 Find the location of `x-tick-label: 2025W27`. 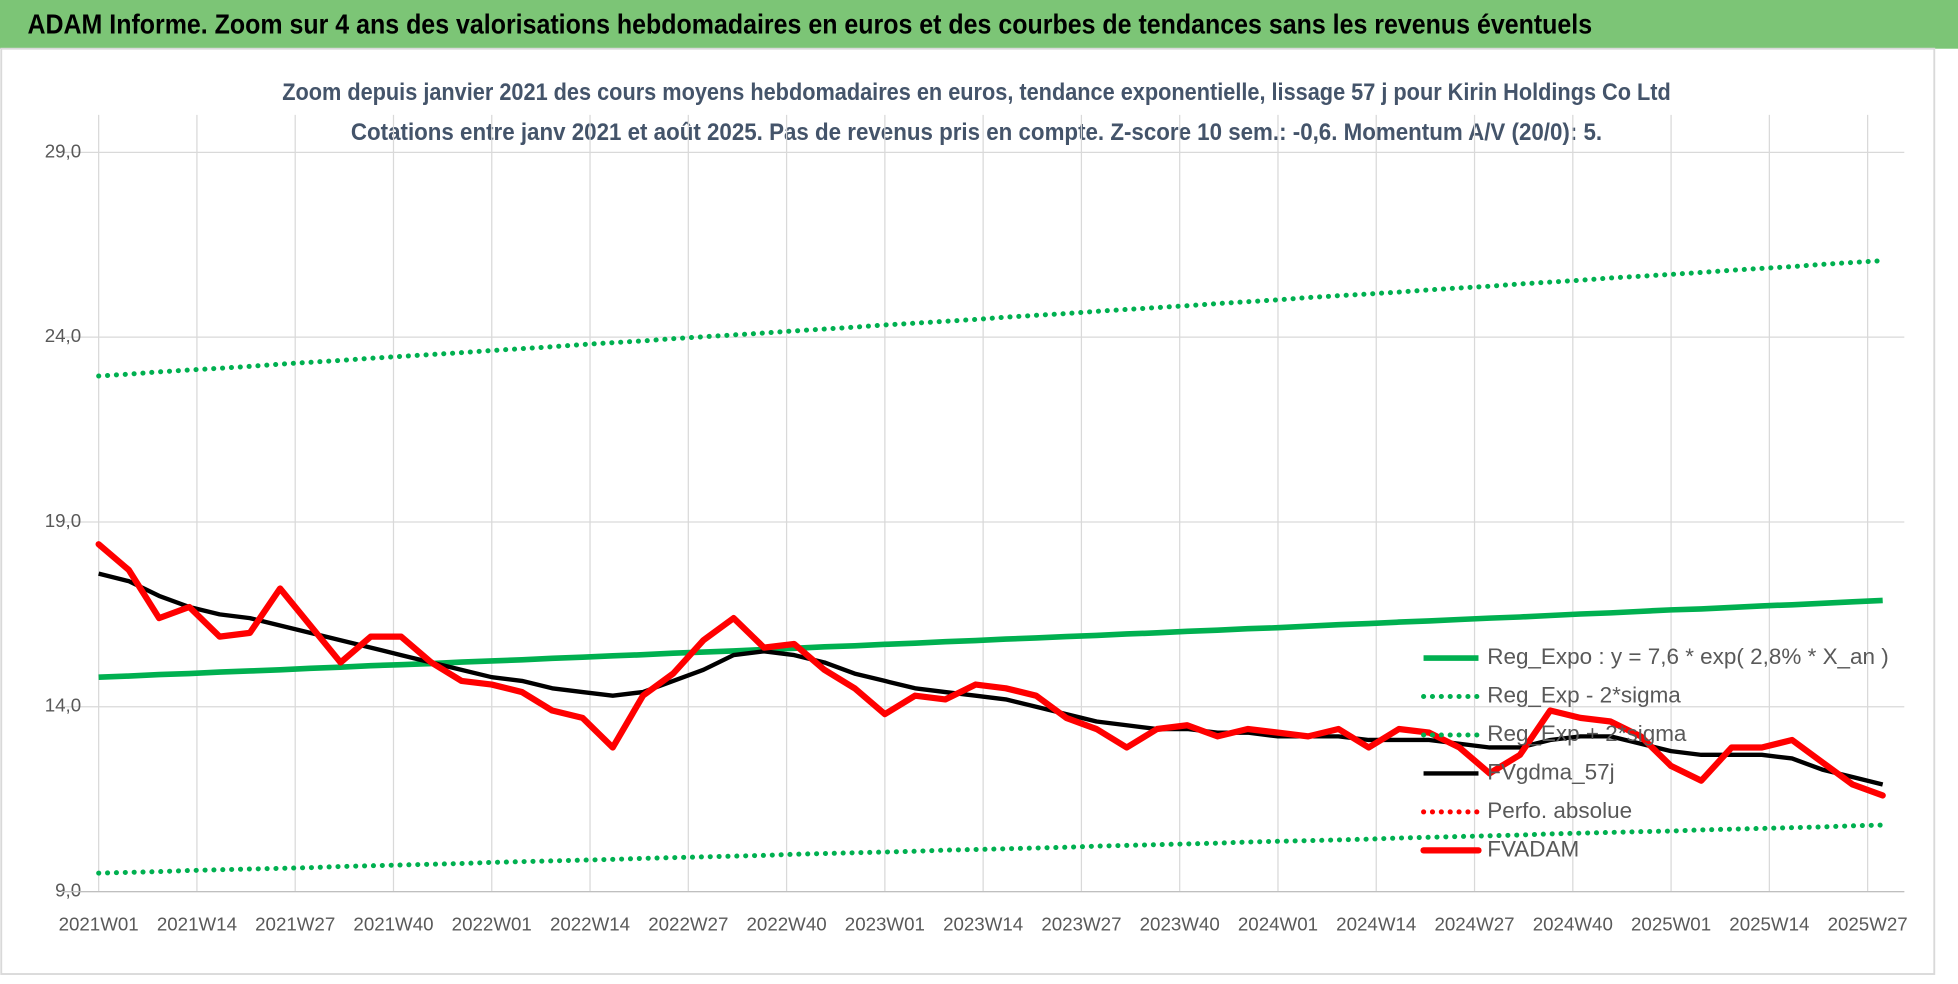

x-tick-label: 2025W27 is located at coordinates (1868, 923).